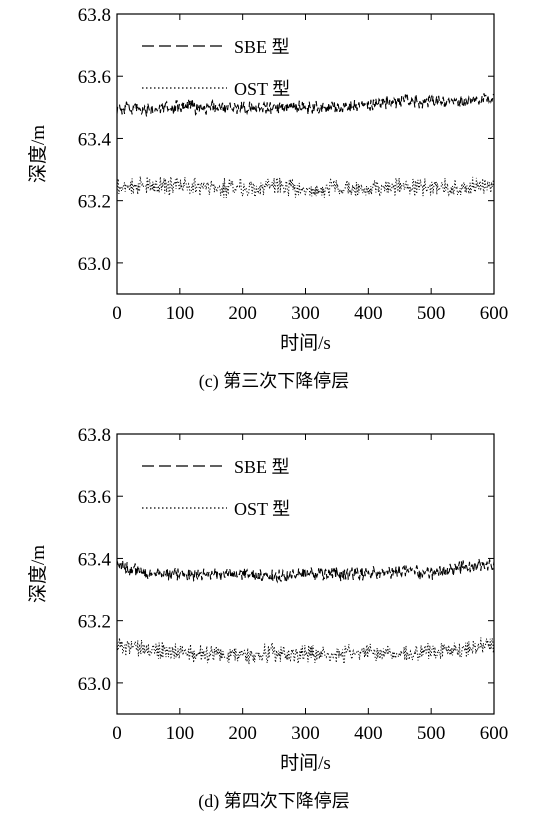 This screenshot has width=556, height=828. I want to click on chart-caption: (c) 第三次下降停层, so click(274, 381).